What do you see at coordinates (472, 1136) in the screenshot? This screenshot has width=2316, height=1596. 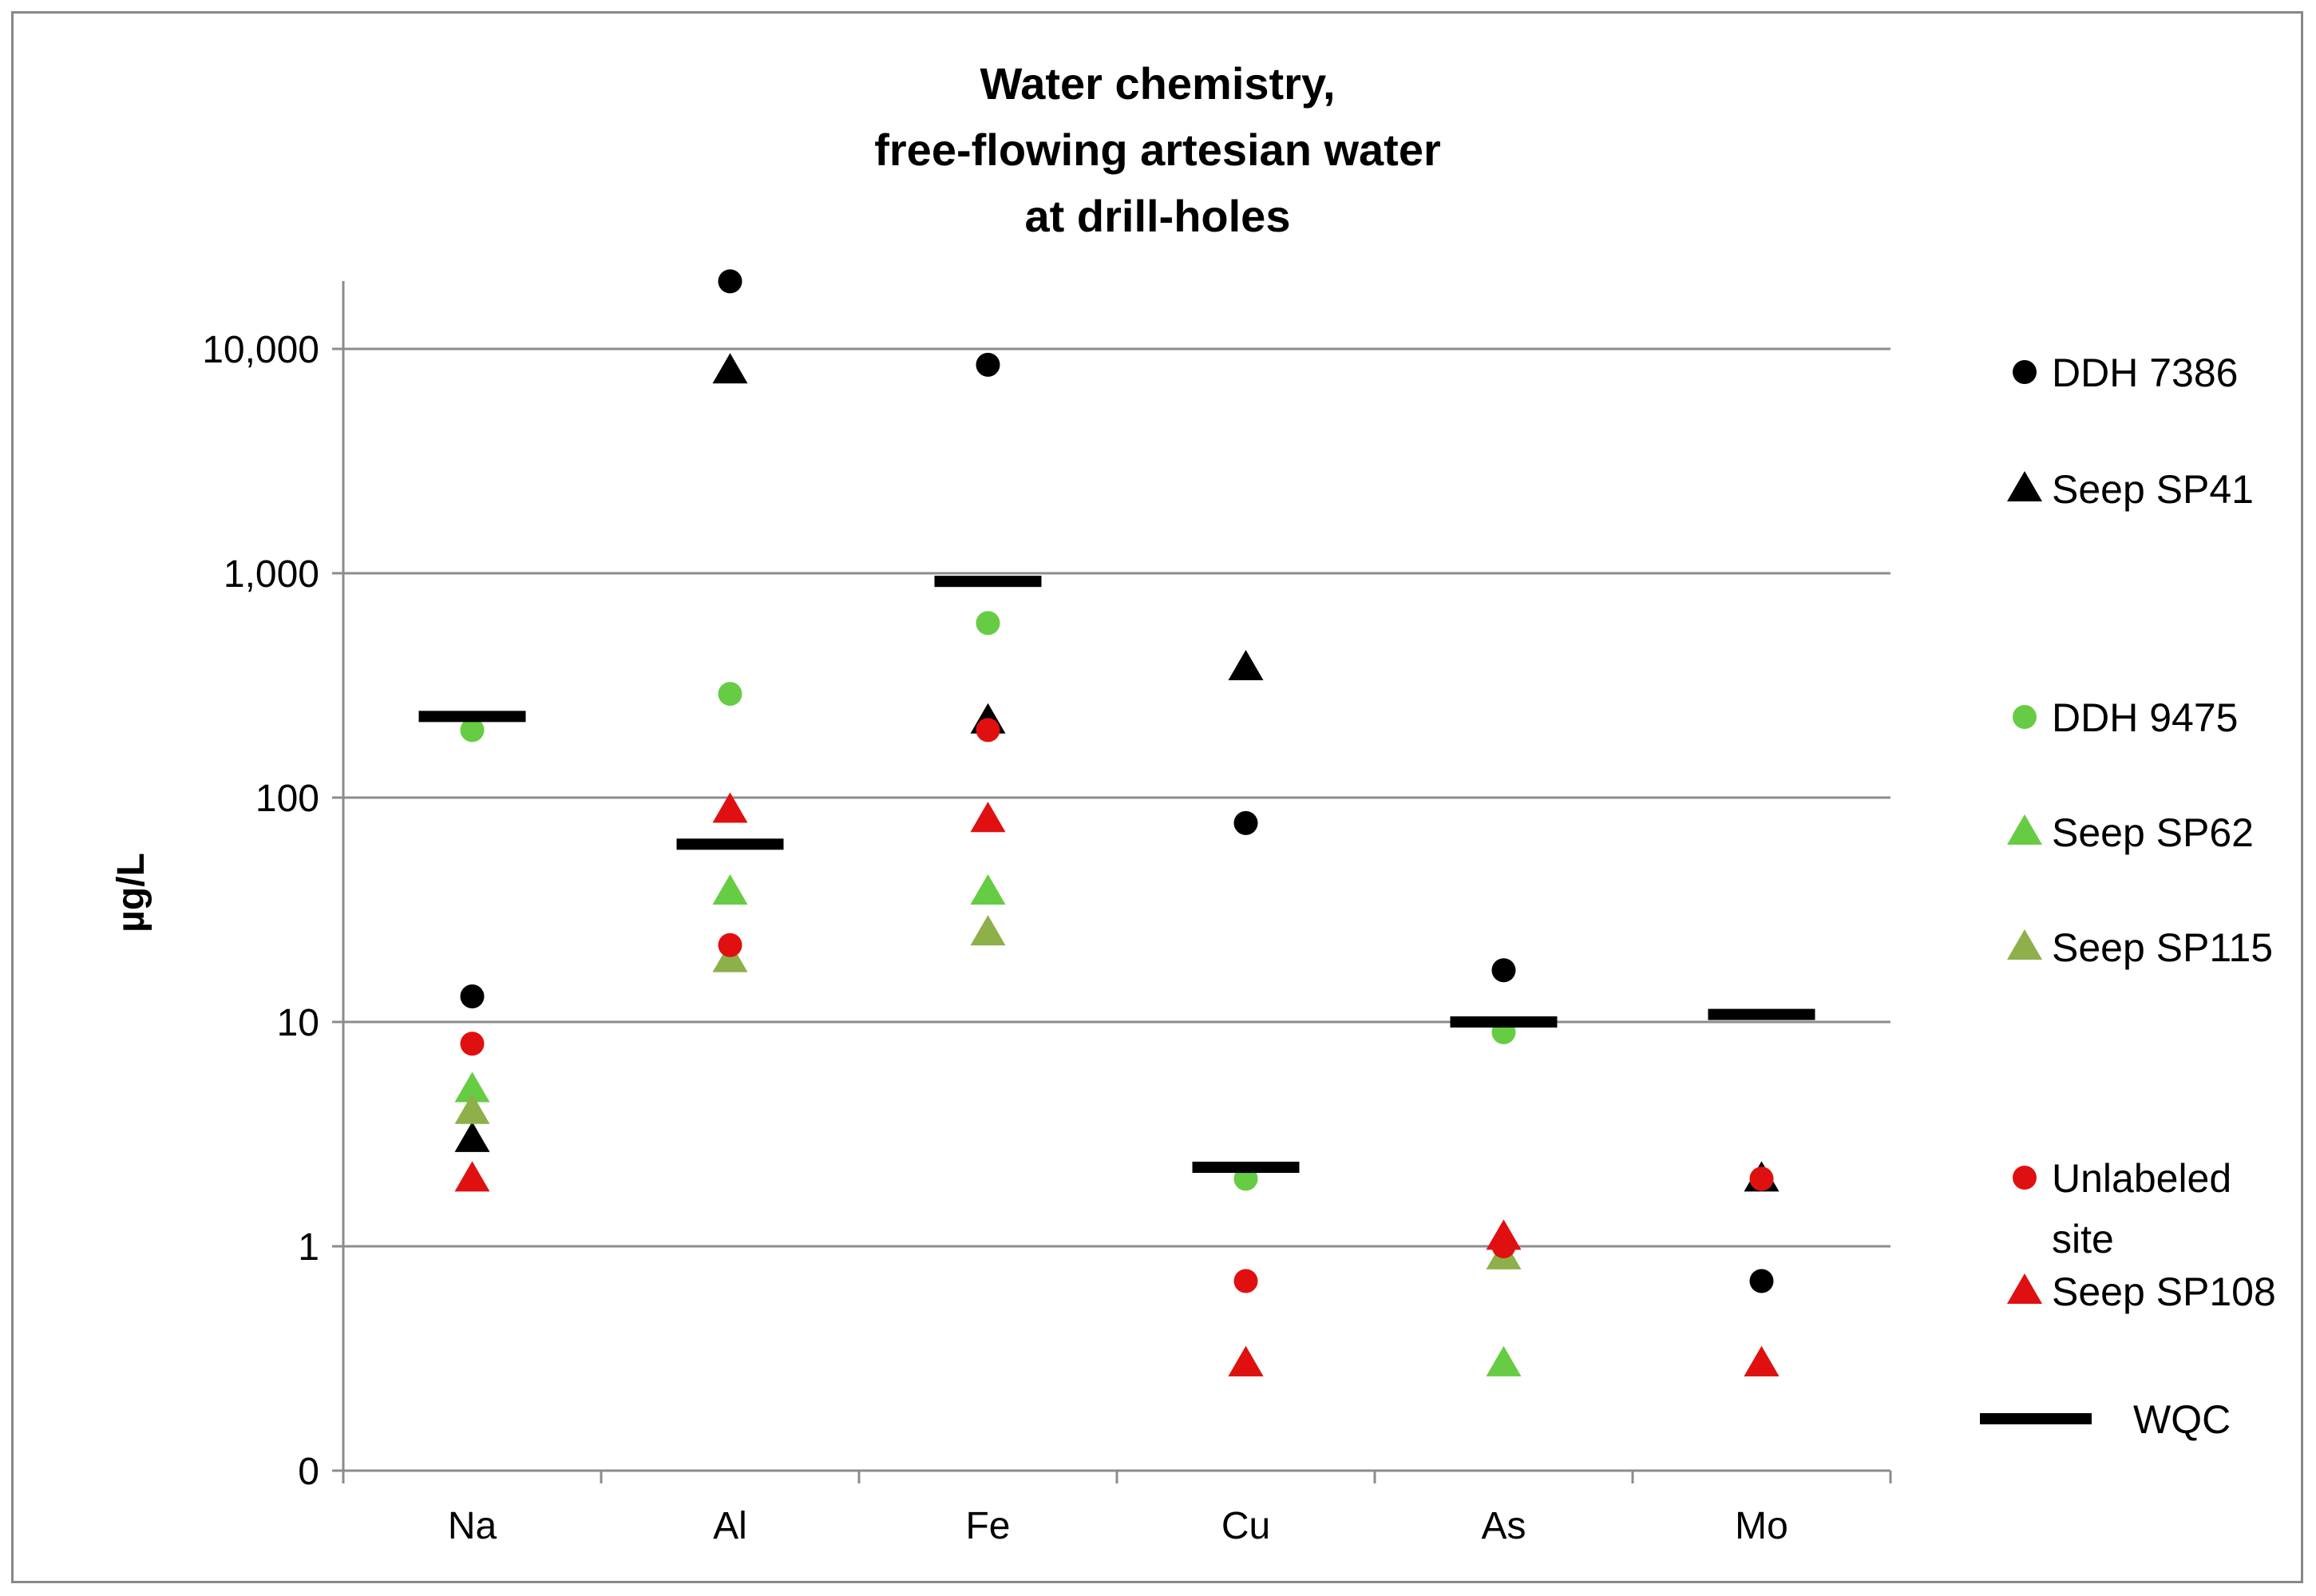 I see `point-seep-sp41-na` at bounding box center [472, 1136].